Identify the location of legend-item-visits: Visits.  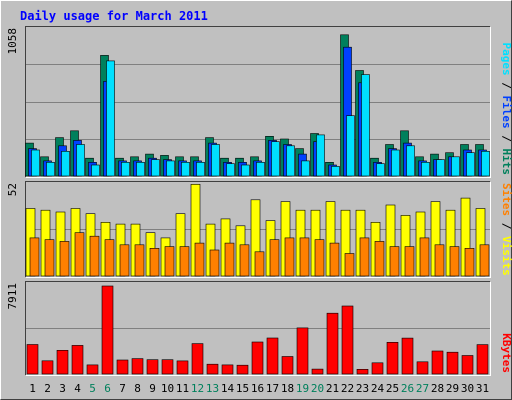
(506, 256).